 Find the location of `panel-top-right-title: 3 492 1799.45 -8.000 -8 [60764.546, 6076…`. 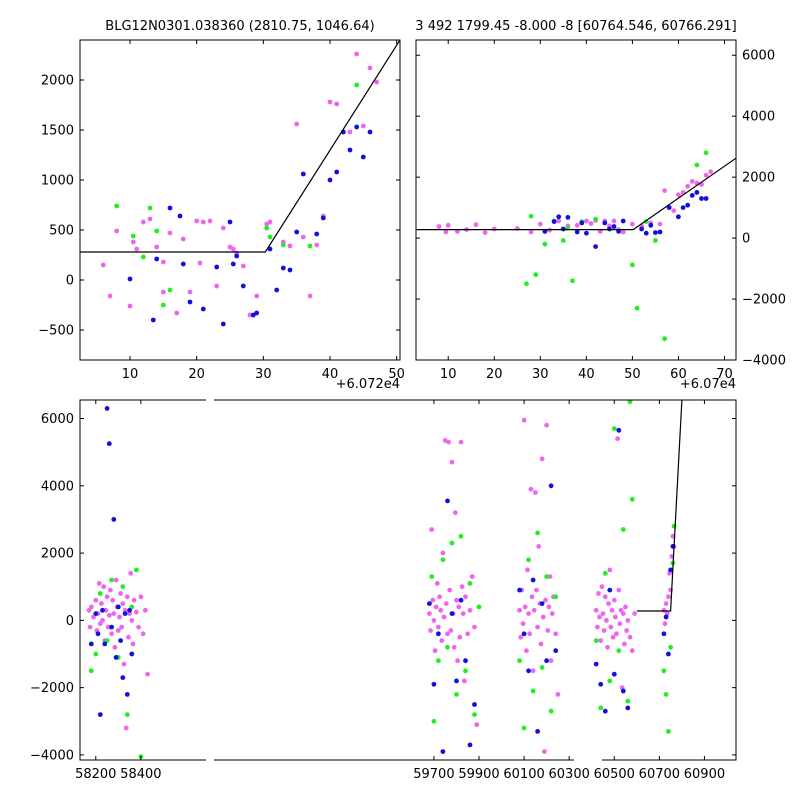

panel-top-right-title: 3 492 1799.45 -8.000 -8 [60764.546, 6076… is located at coordinates (575, 26).